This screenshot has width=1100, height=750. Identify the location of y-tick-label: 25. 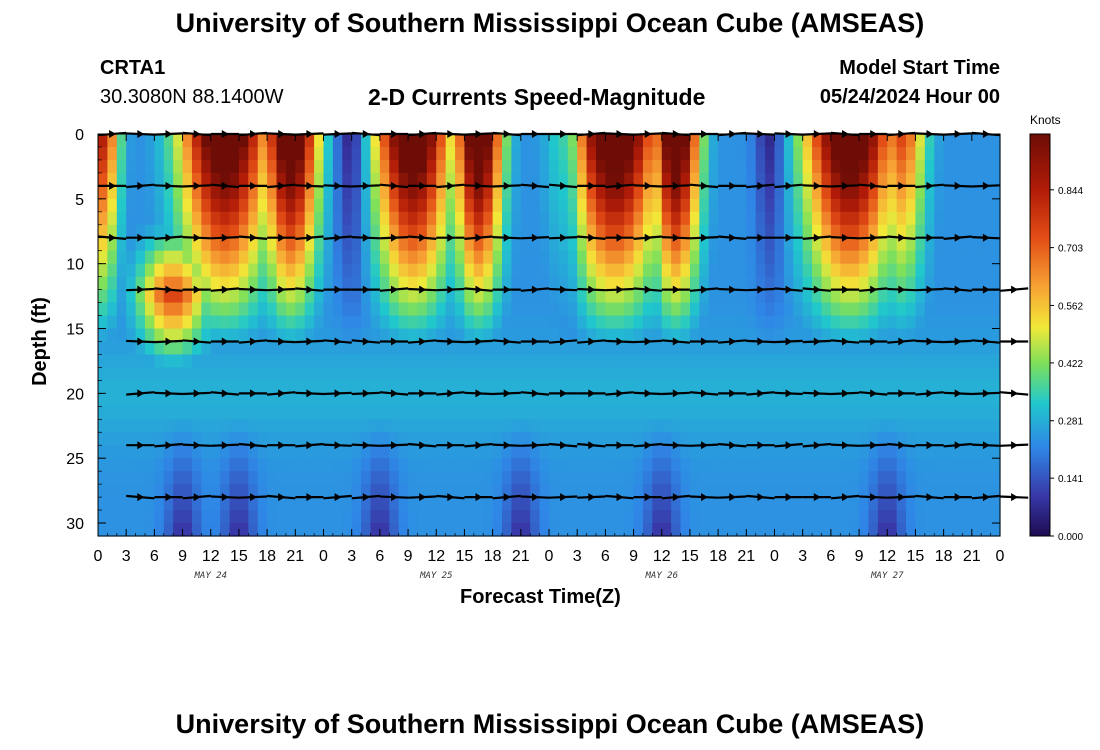
(75, 459).